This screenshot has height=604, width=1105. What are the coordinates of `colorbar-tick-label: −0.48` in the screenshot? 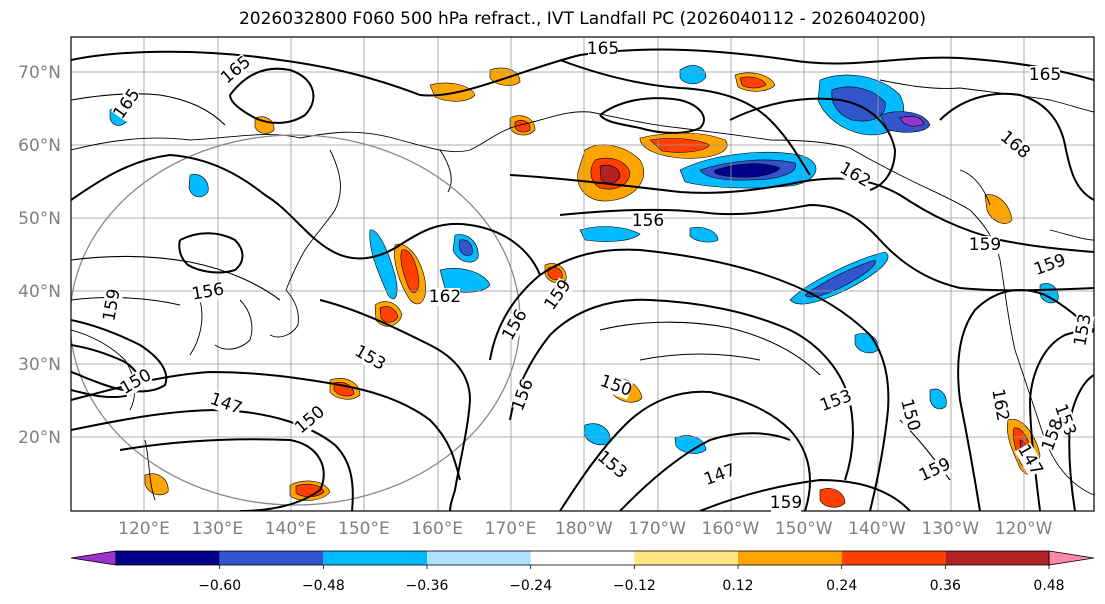 It's located at (323, 586).